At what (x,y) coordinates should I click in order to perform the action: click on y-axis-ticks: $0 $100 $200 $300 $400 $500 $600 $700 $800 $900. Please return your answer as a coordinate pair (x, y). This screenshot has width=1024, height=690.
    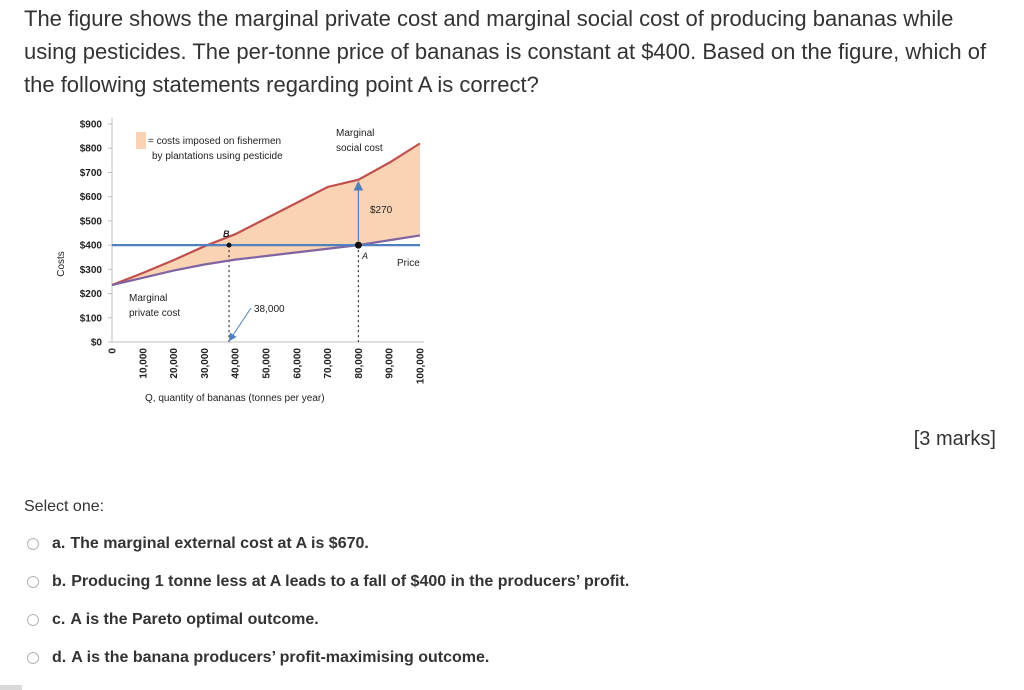
    Looking at the image, I should click on (96, 234).